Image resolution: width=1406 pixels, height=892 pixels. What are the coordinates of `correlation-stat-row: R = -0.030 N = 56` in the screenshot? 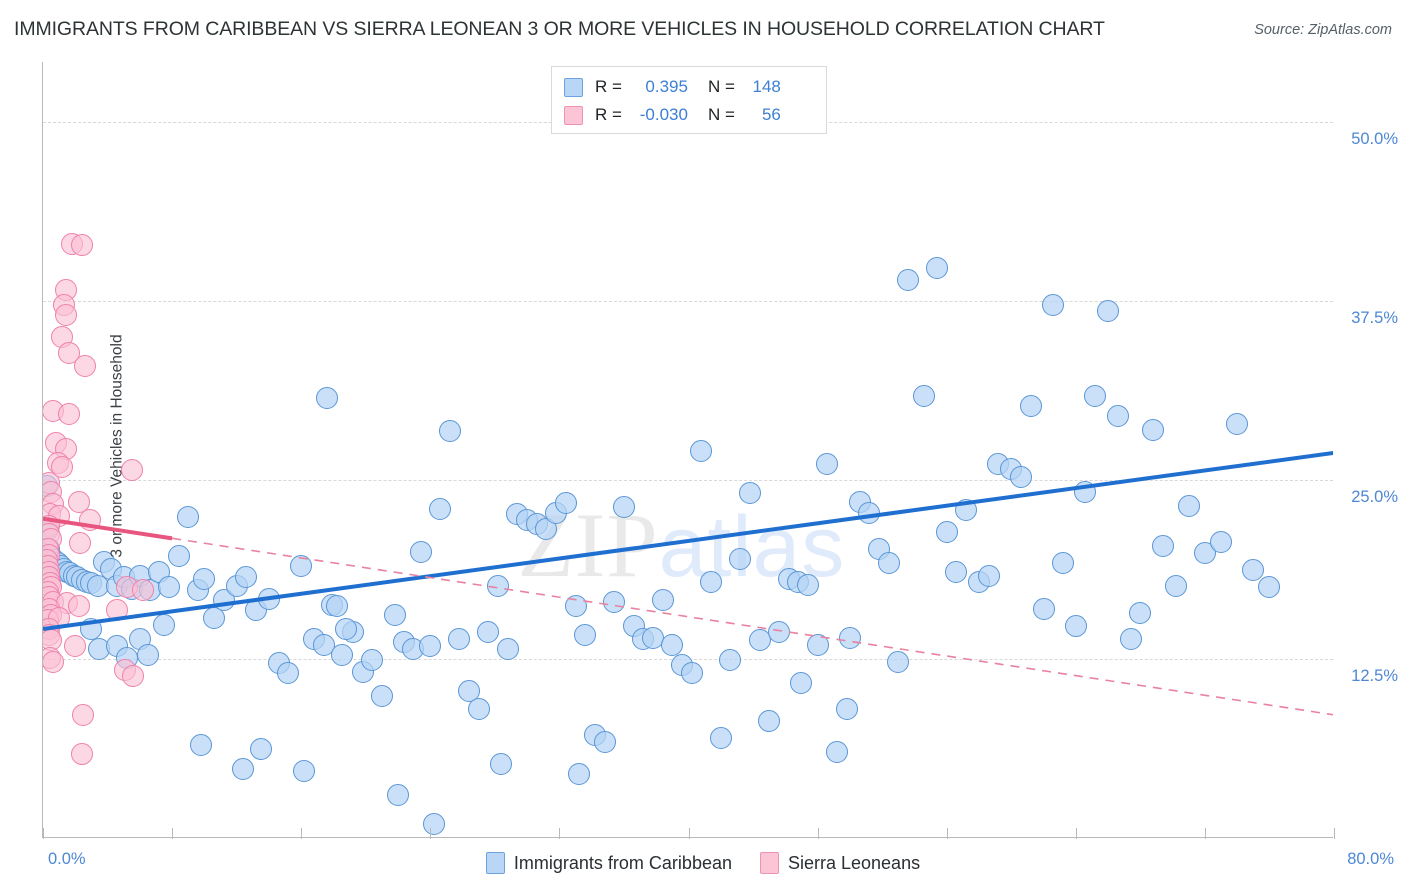 It's located at (690, 115).